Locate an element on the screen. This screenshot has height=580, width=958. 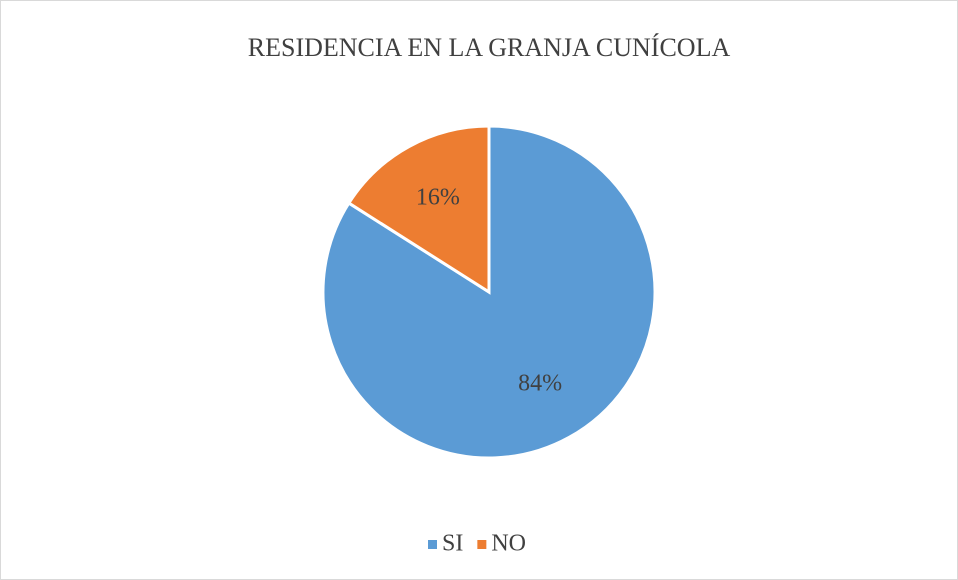
data-label: 16% is located at coordinates (438, 197).